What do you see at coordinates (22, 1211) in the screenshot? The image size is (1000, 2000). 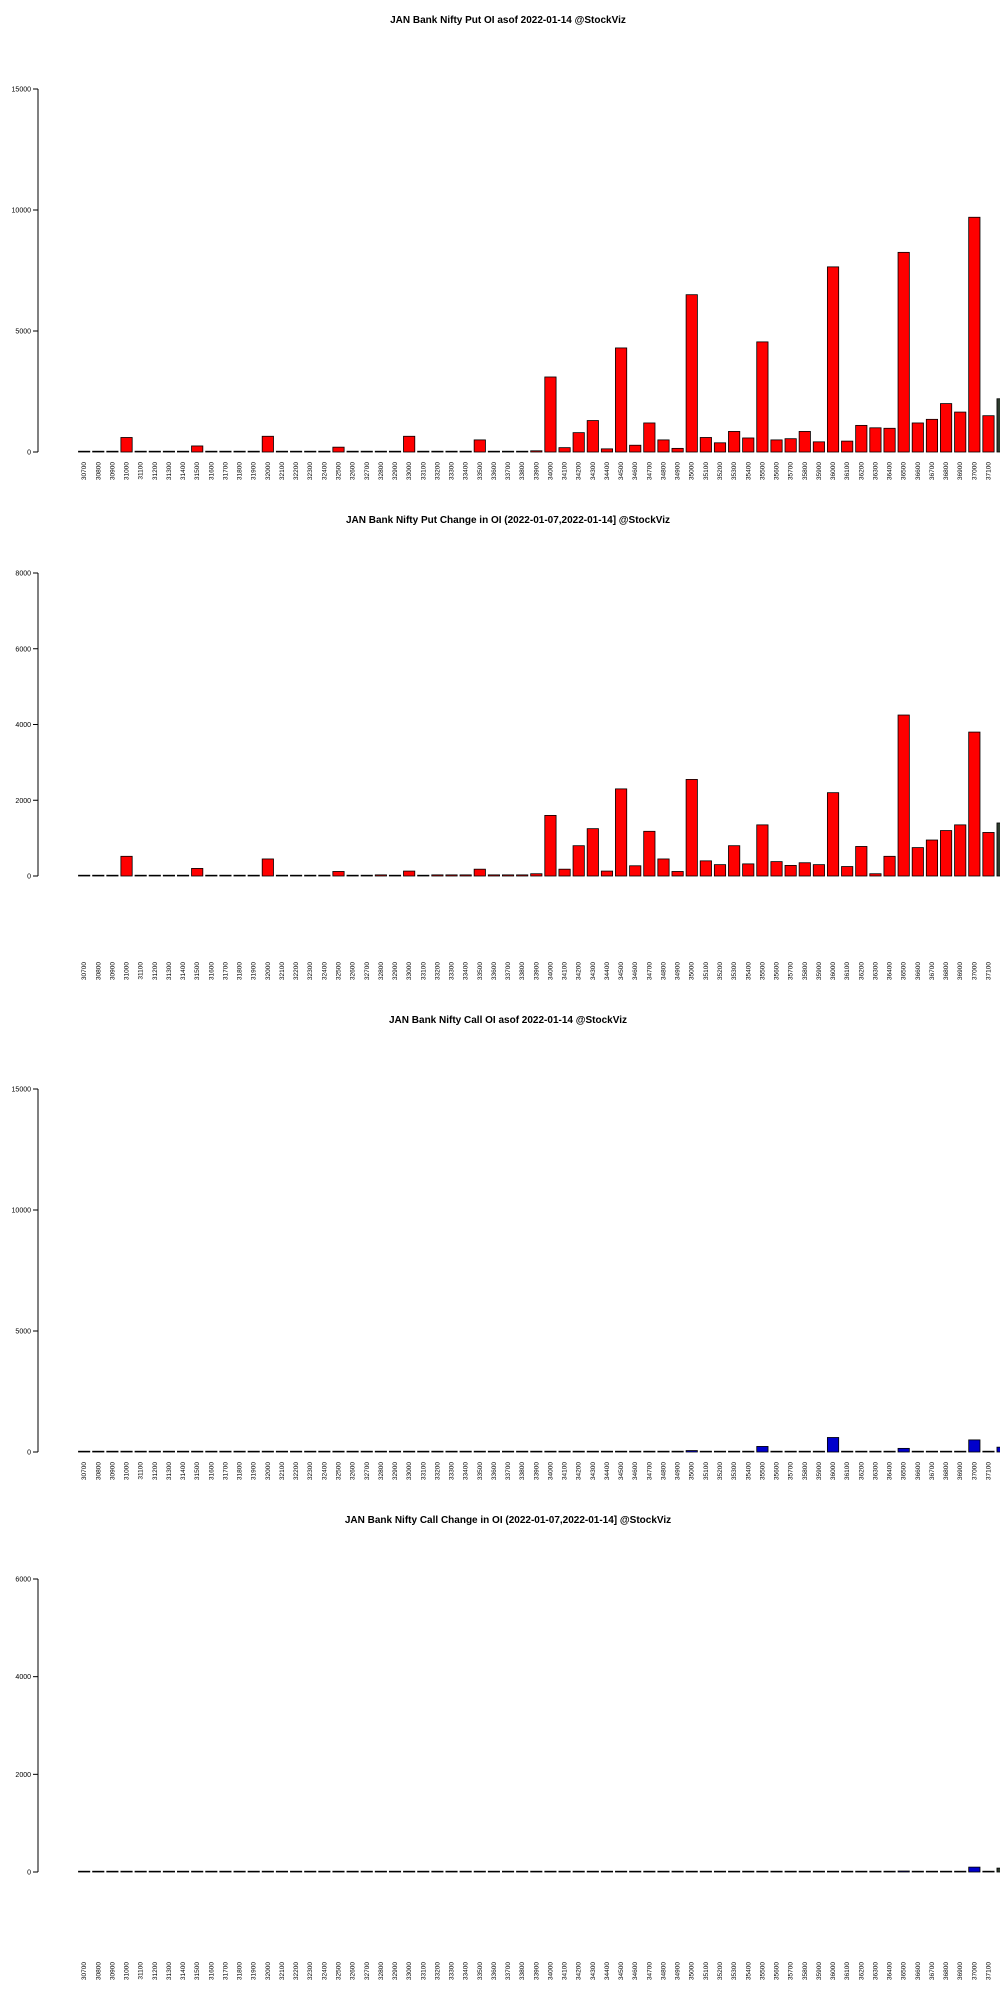 I see `y-tick-label: 10000` at bounding box center [22, 1211].